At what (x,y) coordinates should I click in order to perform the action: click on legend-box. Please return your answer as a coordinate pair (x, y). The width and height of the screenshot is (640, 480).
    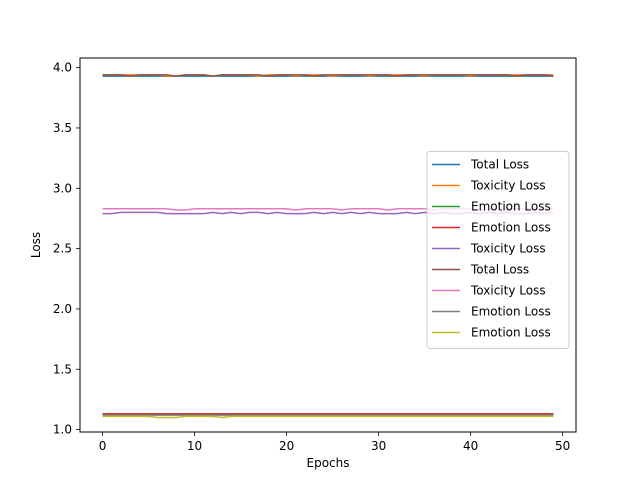
    Looking at the image, I should click on (498, 250).